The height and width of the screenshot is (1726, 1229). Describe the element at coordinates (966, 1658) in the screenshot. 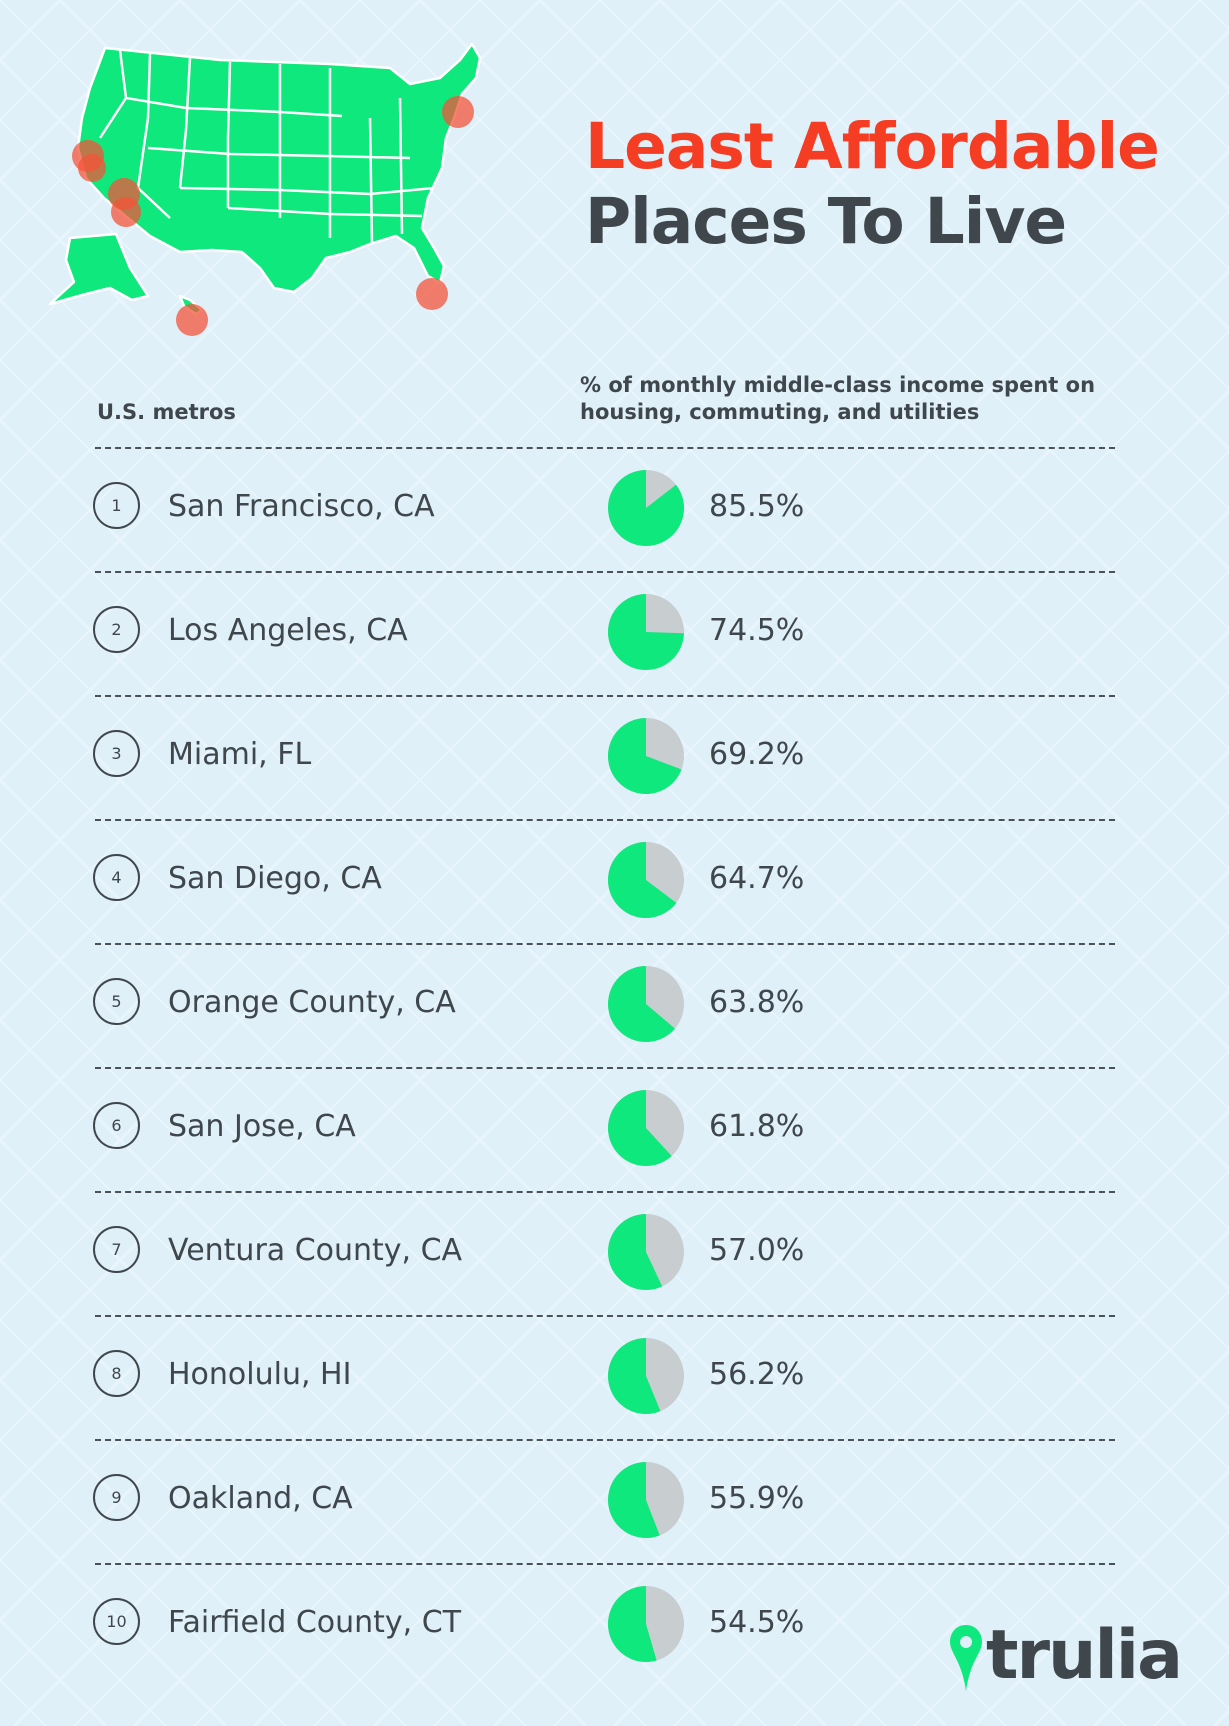

I see `map-pin-icon` at that location.